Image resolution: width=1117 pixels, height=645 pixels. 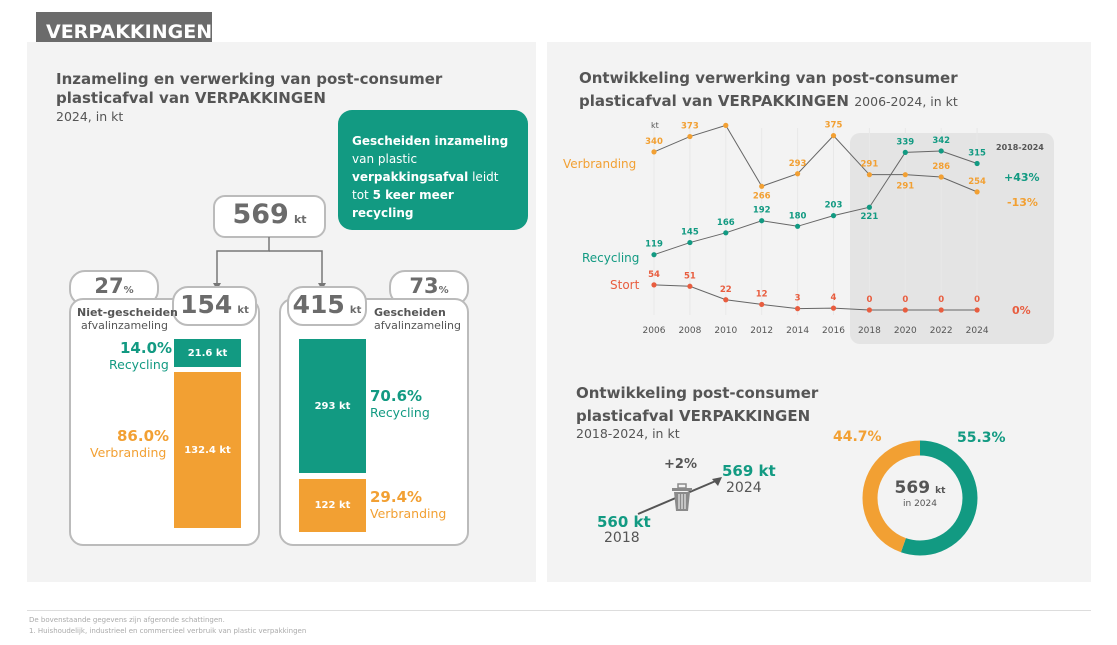 I want to click on series-line-stort, so click(x=815, y=297).